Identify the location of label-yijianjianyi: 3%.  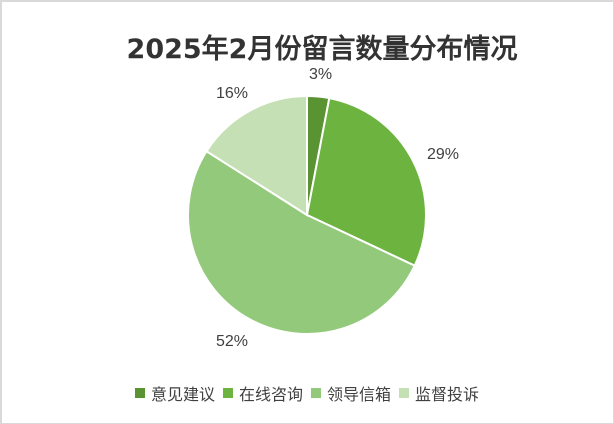
(321, 74).